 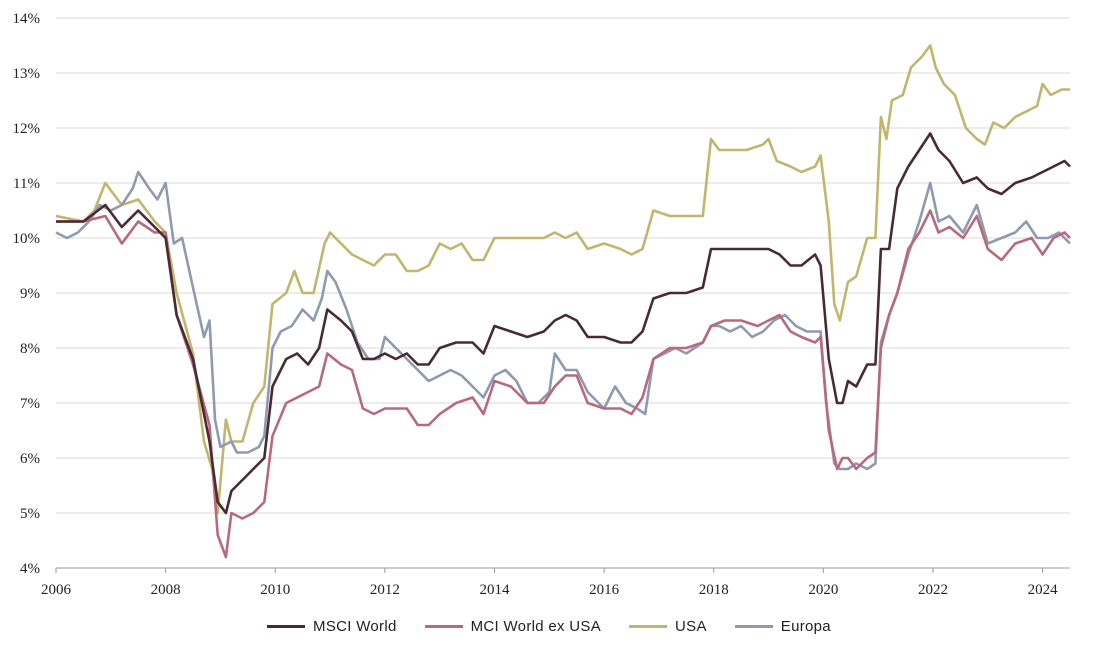 I want to click on y-axis-ticks: 4% 5% 6% 7% 8% 9% 10% 11% 12% 13% 14%, so click(x=27, y=294).